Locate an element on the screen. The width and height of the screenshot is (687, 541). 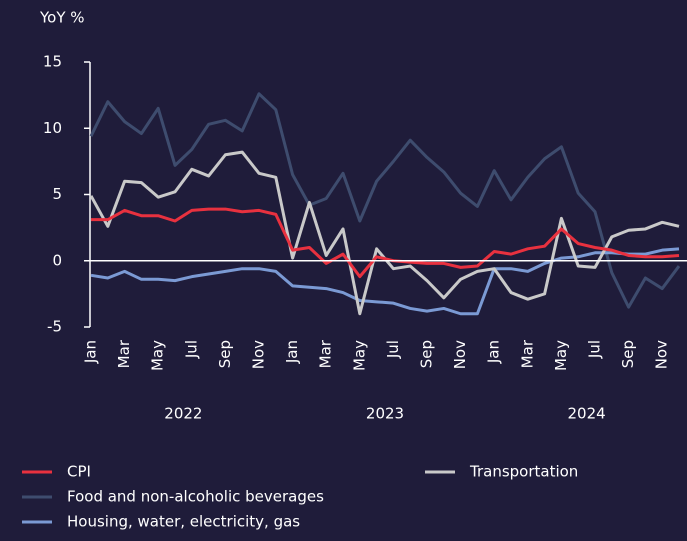
y-tick-label: 15 is located at coordinates (52, 62).